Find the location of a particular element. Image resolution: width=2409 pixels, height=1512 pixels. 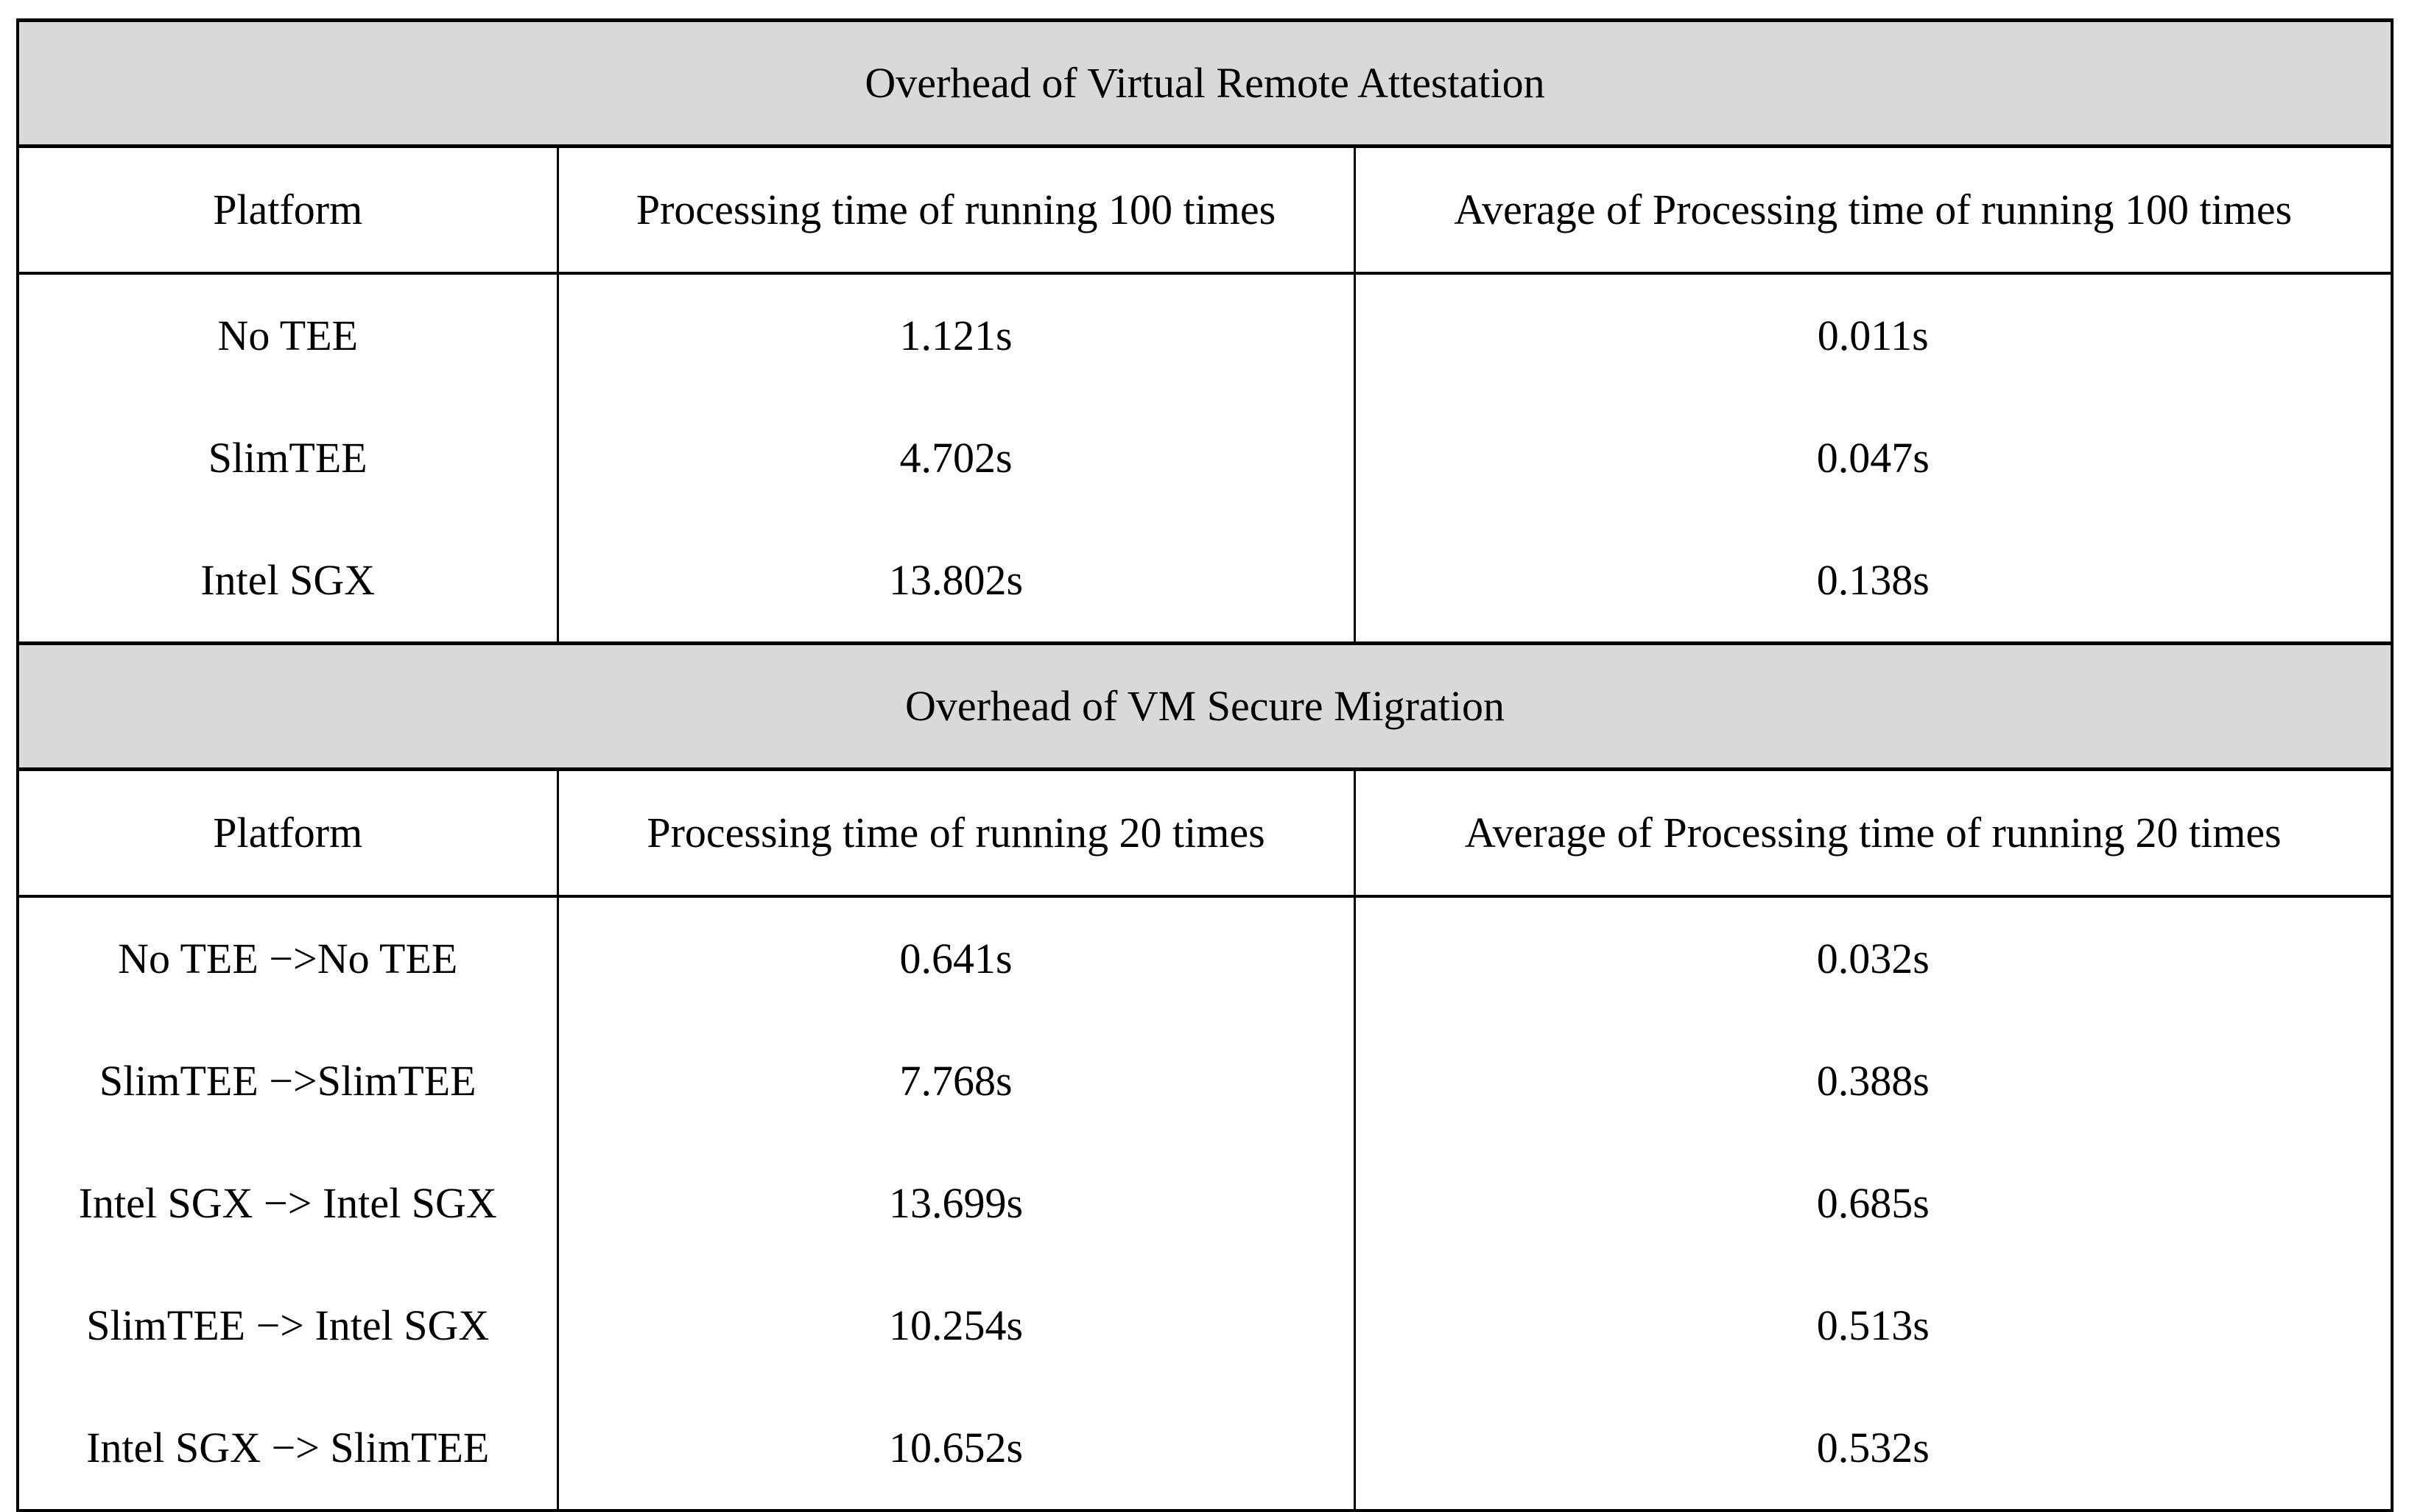

table-row-intel-sgx: Intel SGX 13.802s 0.138s is located at coordinates (1205, 581).